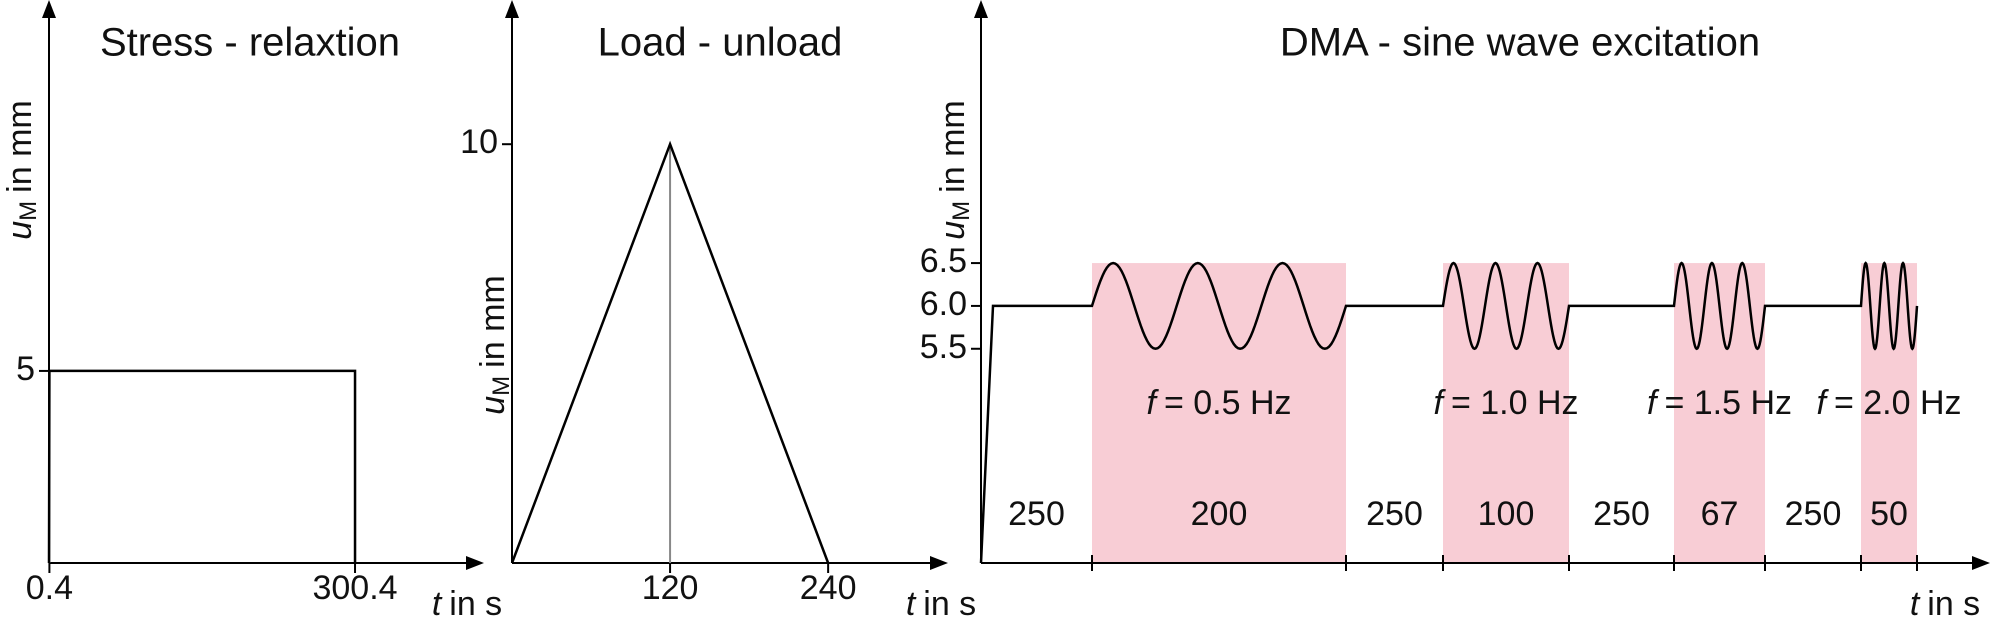  Describe the element at coordinates (828, 588) in the screenshot. I see `x-tick-label: 240` at that location.